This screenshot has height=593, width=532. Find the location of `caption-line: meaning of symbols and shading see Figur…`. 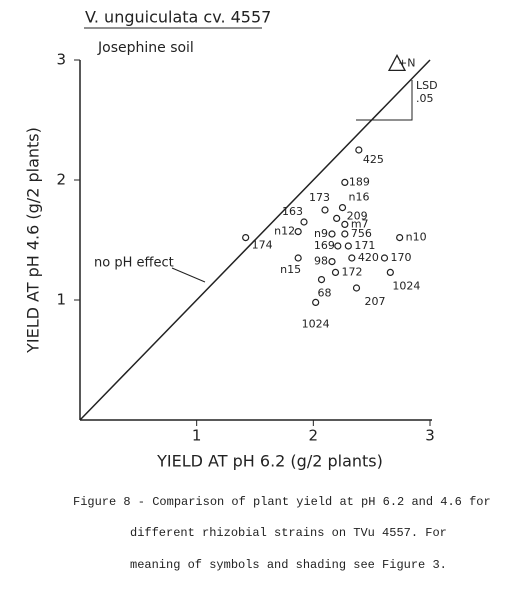

caption-line: meaning of symbols and shading see Figur… is located at coordinates (288, 565).